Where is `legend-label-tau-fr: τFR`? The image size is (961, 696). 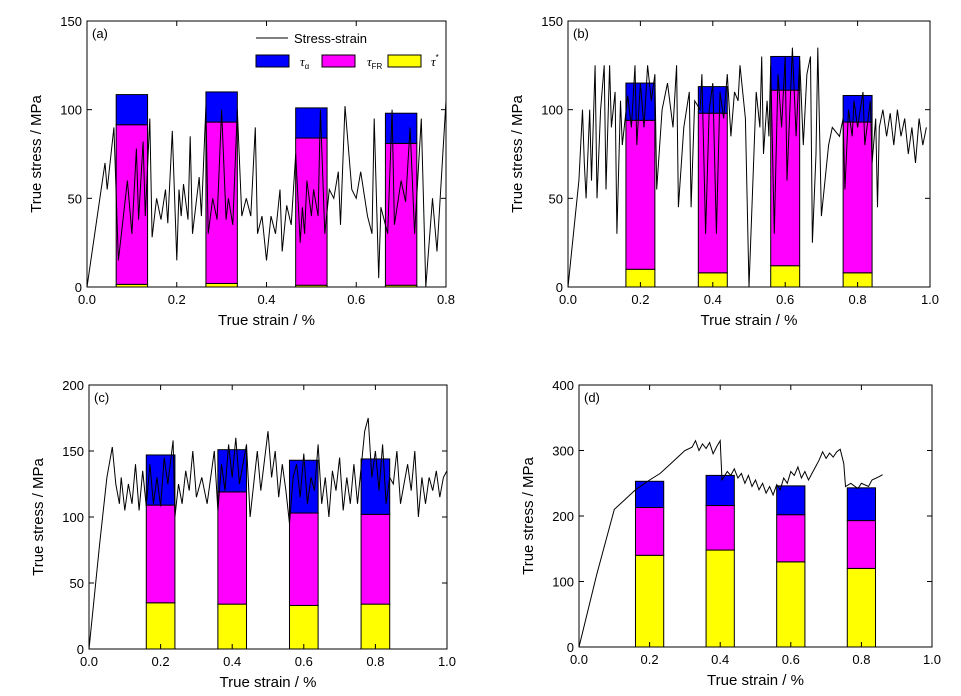
legend-label-tau-fr: τFR is located at coordinates (375, 62).